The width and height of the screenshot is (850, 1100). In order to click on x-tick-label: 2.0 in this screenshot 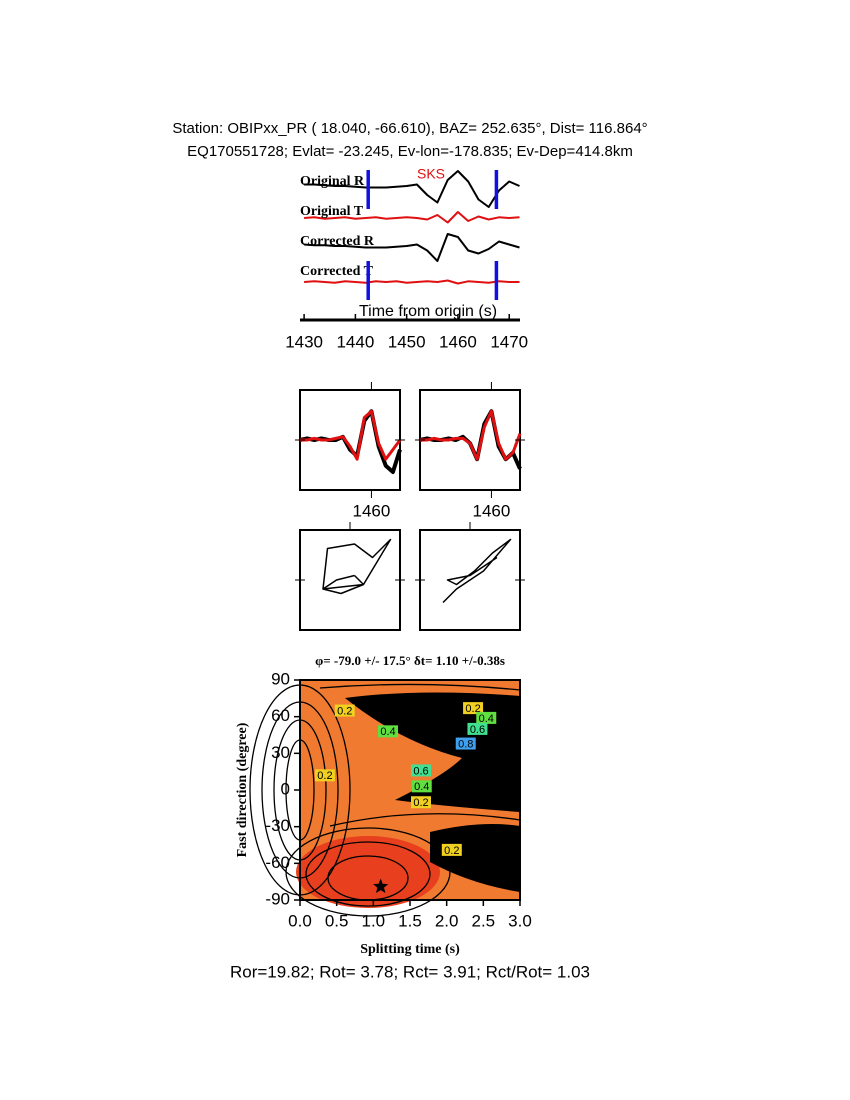, I will do `click(447, 920)`.